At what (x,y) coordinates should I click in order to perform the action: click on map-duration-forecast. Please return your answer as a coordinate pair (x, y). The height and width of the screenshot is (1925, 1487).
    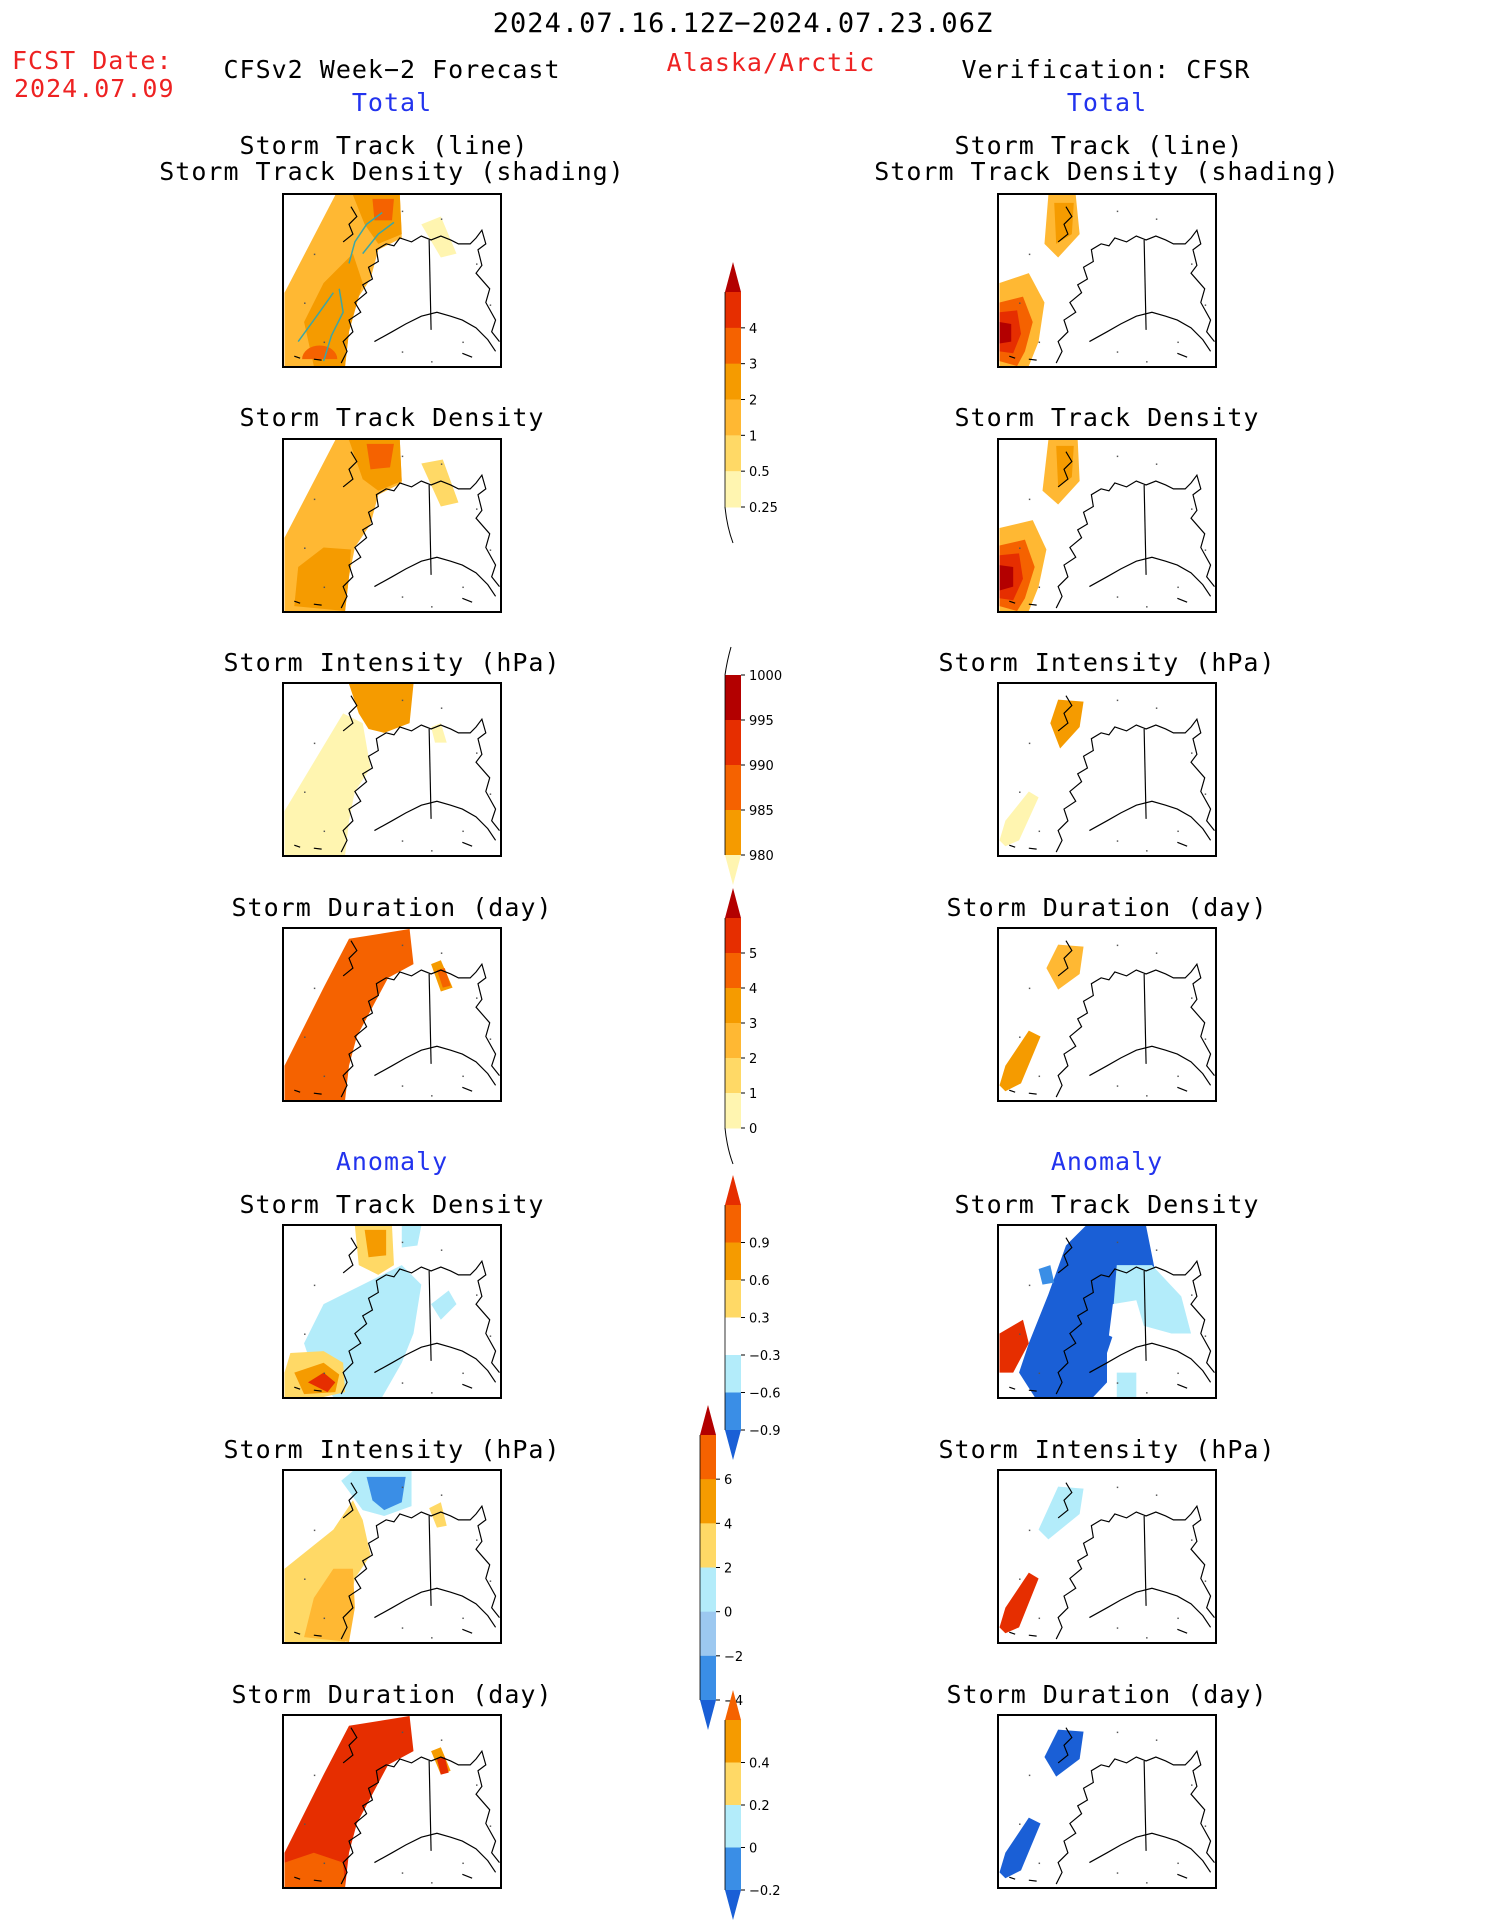
    Looking at the image, I should click on (392, 1014).